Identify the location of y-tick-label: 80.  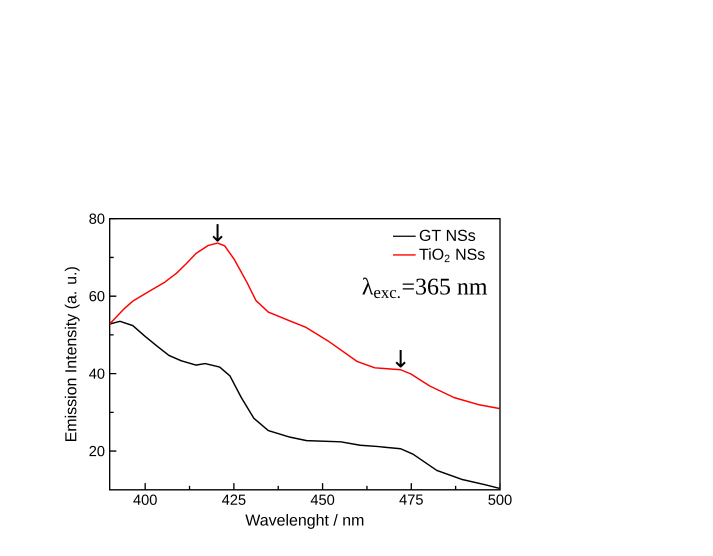
(96, 219).